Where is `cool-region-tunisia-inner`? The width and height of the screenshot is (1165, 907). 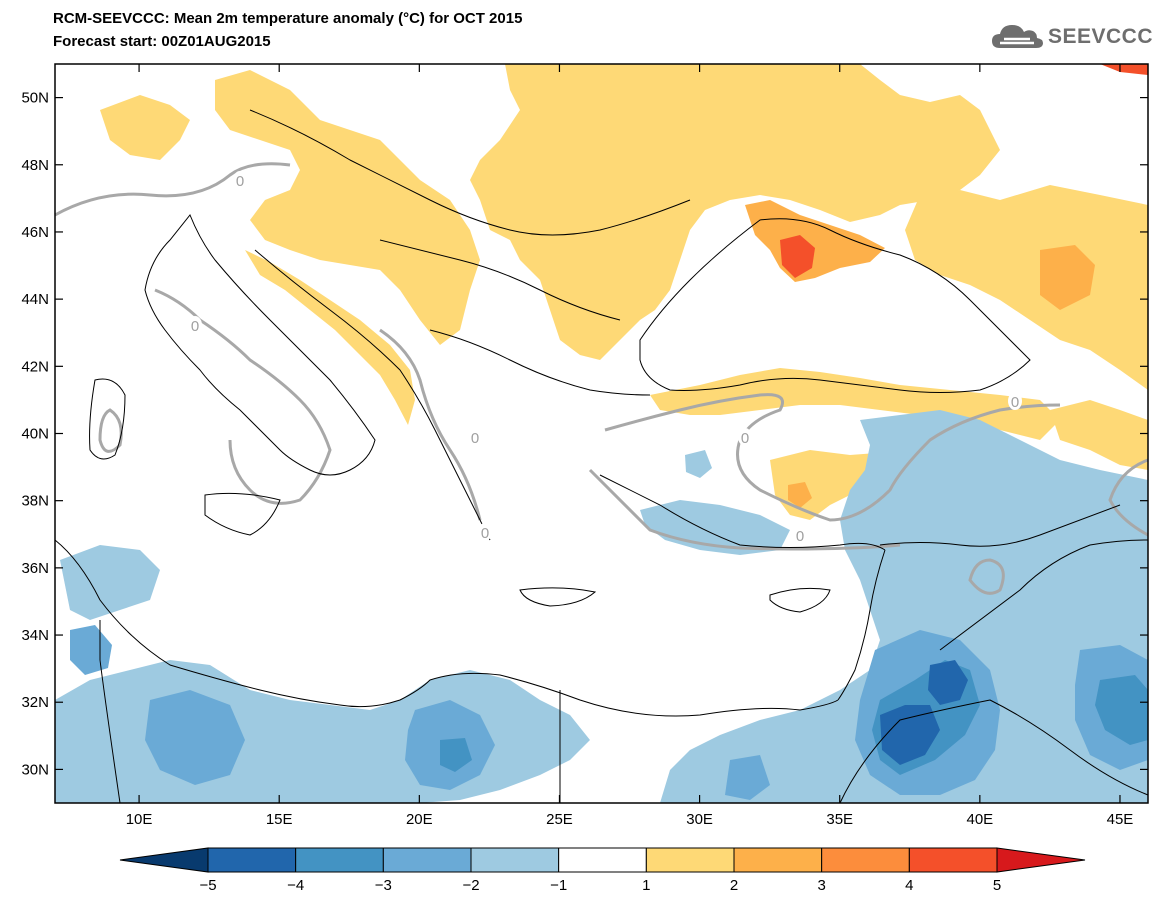 cool-region-tunisia-inner is located at coordinates (91, 650).